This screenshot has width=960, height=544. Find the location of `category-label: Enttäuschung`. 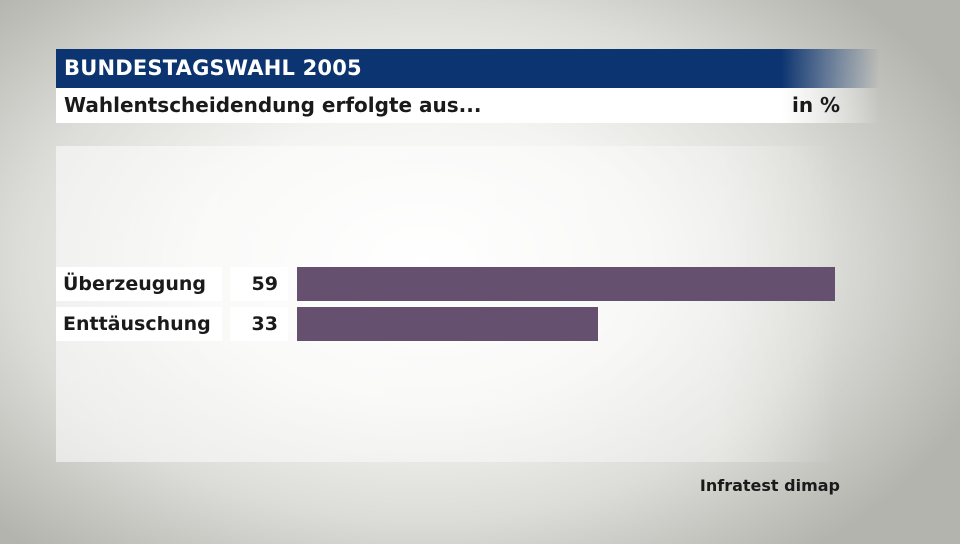

category-label: Enttäuschung is located at coordinates (139, 324).